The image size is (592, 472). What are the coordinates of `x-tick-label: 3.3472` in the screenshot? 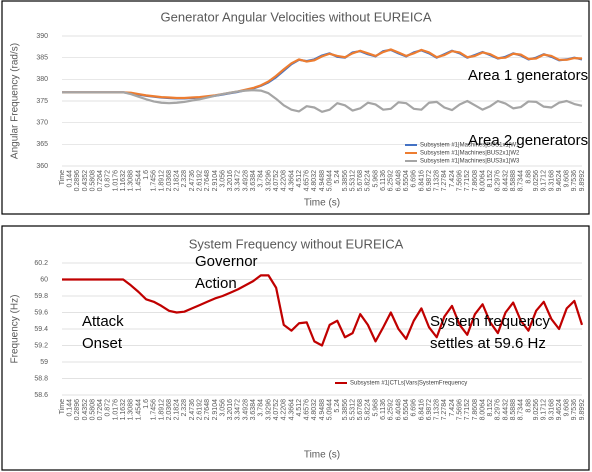 It's located at (238, 410).